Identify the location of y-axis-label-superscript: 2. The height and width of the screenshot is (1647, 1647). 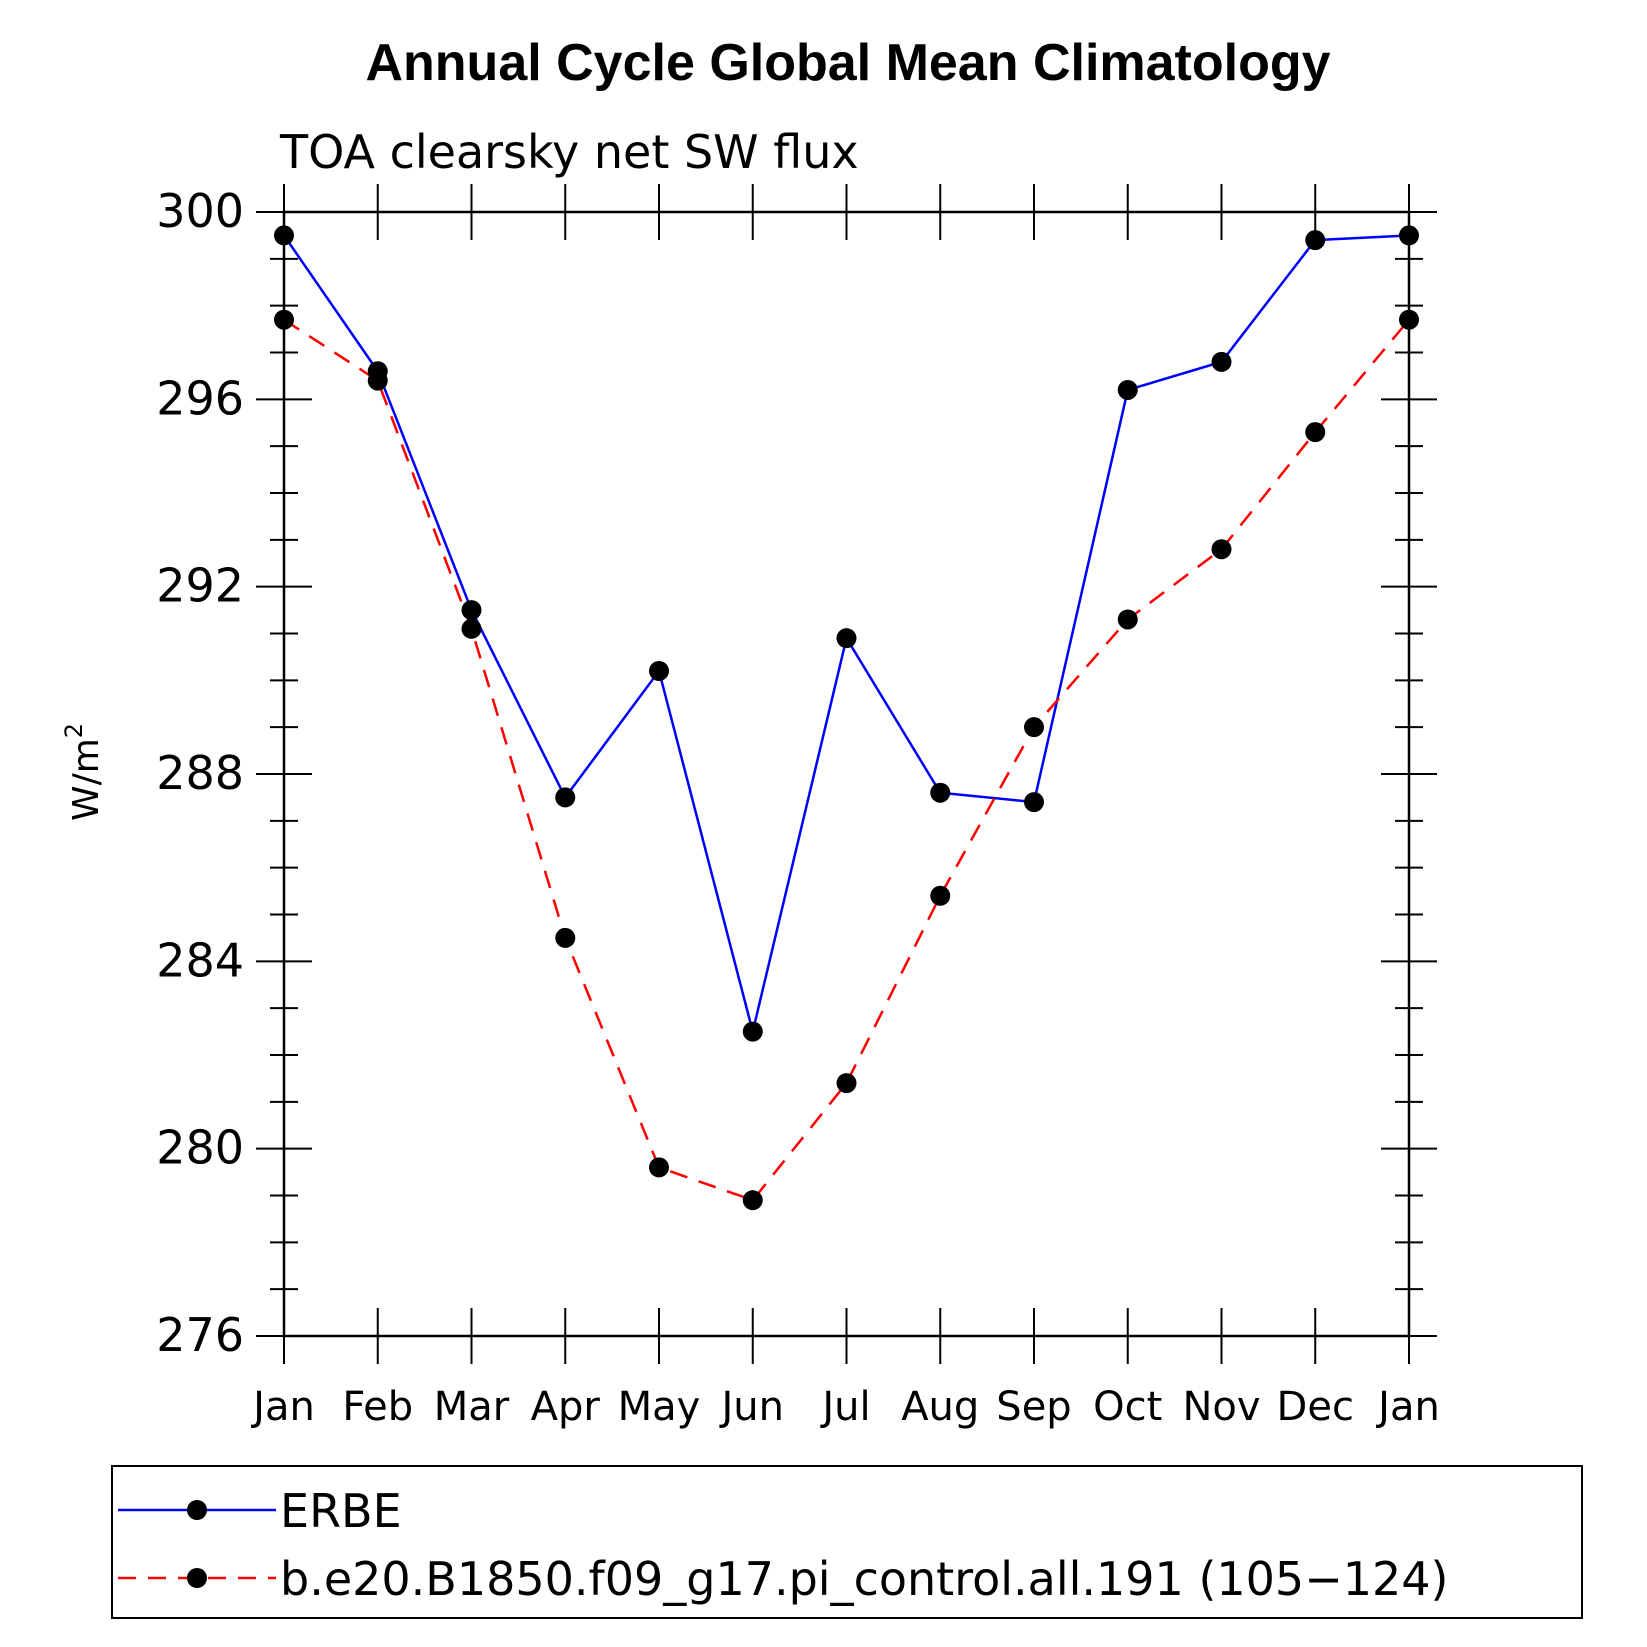
(74, 730).